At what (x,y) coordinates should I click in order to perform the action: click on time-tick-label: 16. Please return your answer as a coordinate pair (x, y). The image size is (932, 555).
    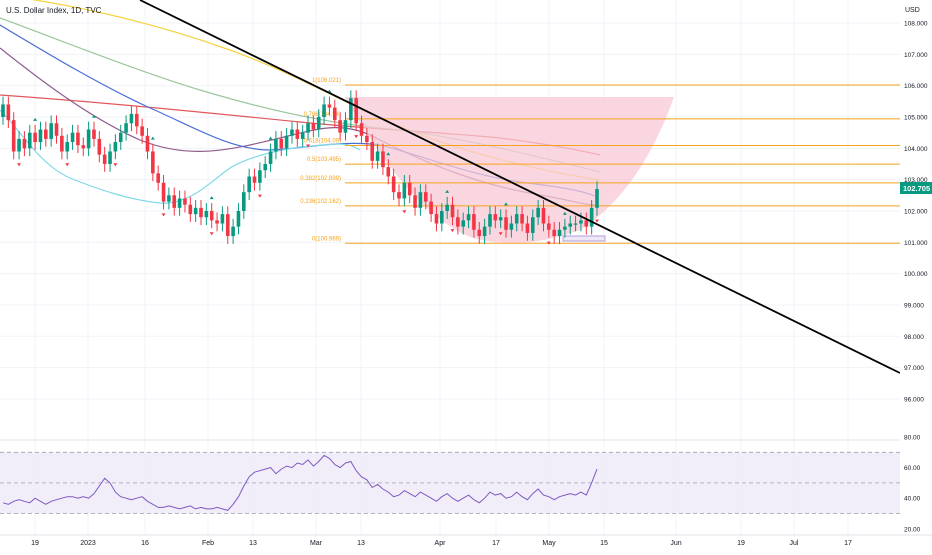
    Looking at the image, I should click on (145, 543).